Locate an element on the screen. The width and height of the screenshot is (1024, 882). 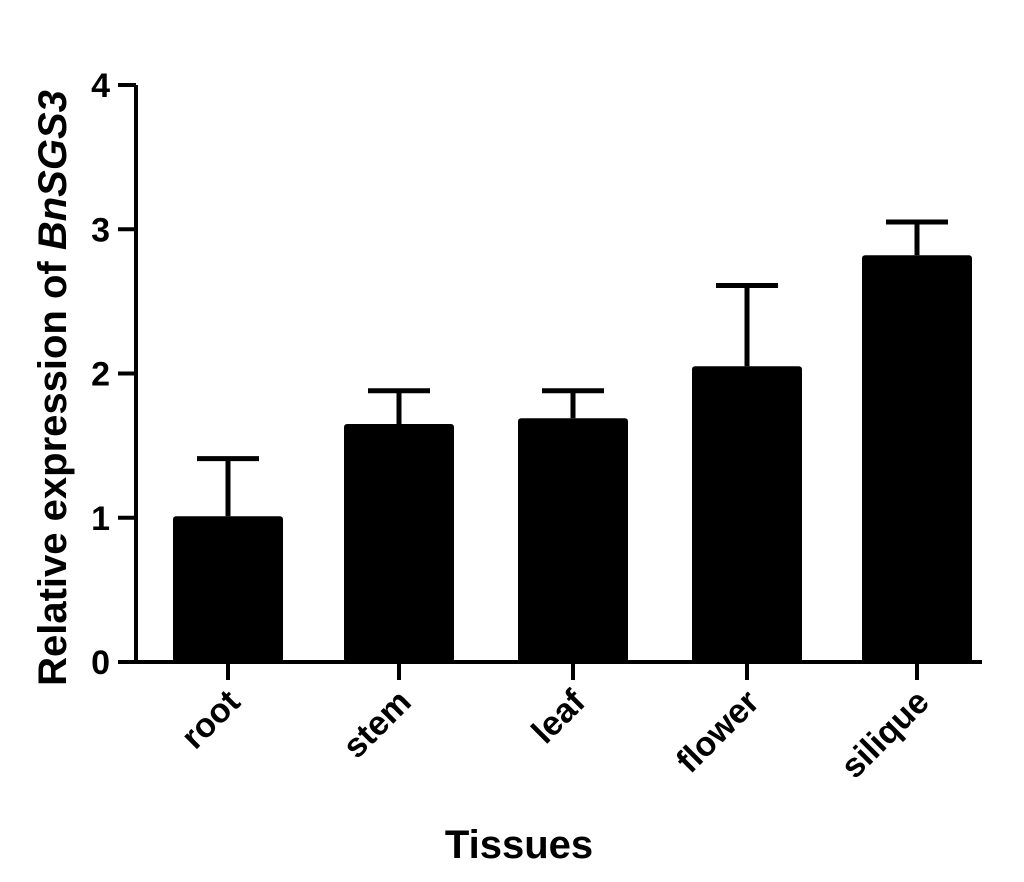
y-axis-title: Relative expression of BnSGS3 is located at coordinates (53, 388).